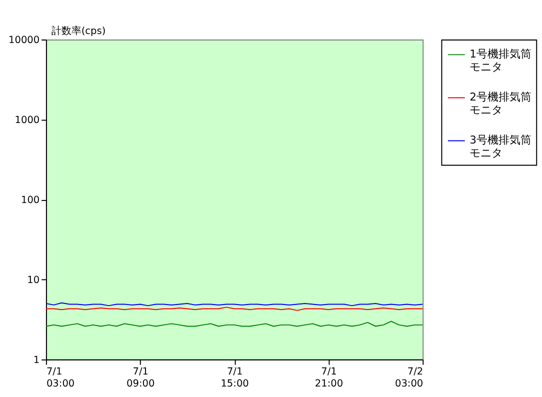  I want to click on legend-label: 2号機排気筒モニタ, so click(501, 103).